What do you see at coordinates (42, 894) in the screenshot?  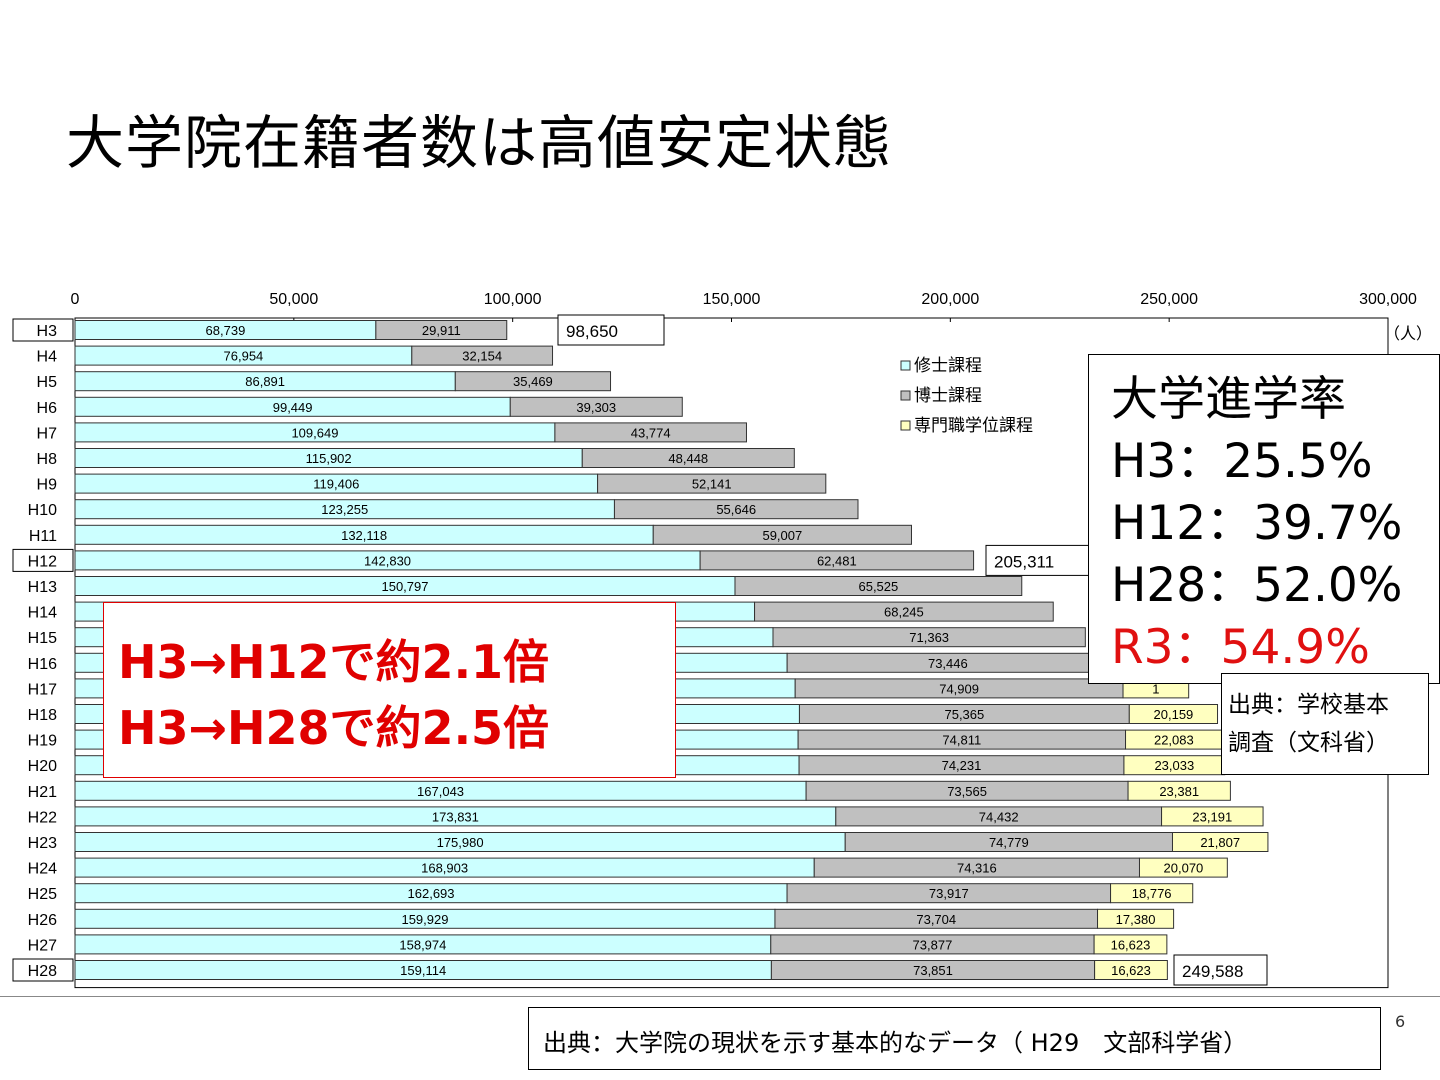 I see `category-label: H25` at bounding box center [42, 894].